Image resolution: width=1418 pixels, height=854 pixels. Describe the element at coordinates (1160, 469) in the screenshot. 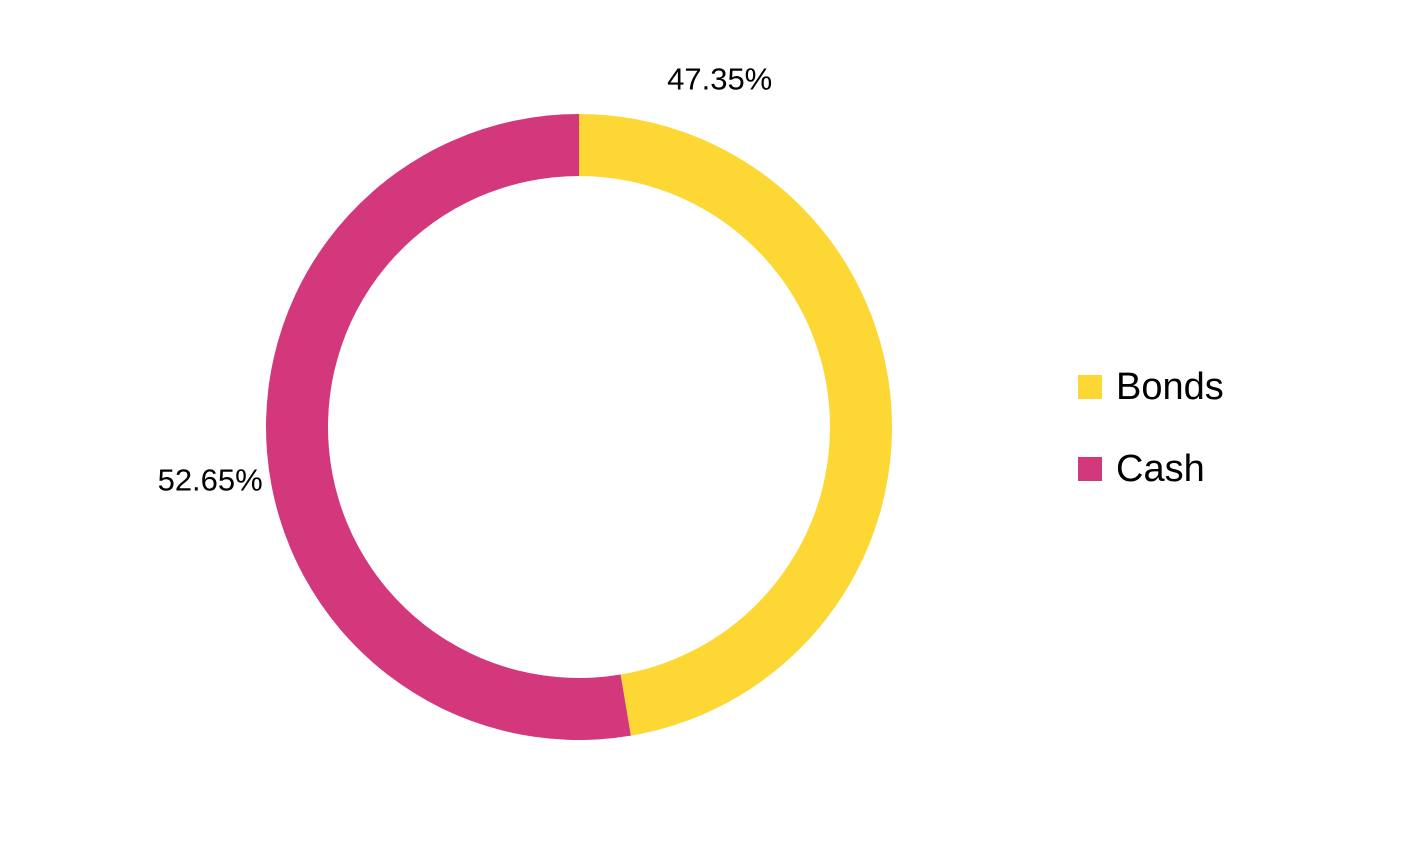

I see `legend-label-cash: Cash` at that location.